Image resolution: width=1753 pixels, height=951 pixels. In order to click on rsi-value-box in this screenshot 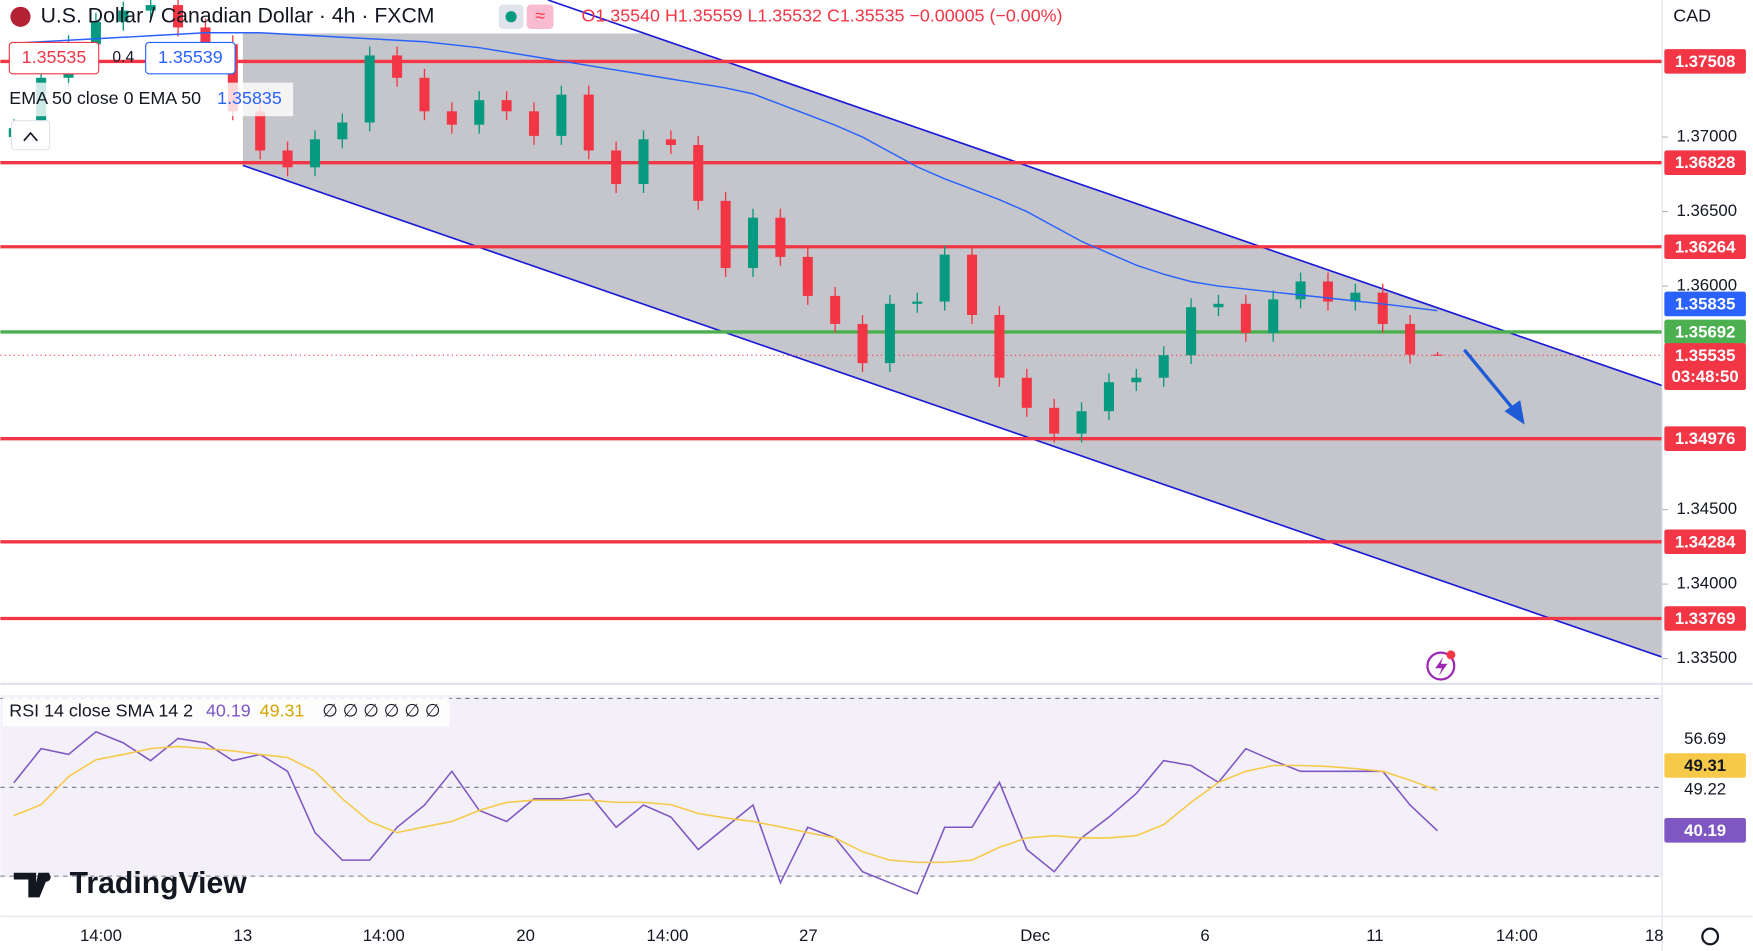, I will do `click(1705, 830)`.